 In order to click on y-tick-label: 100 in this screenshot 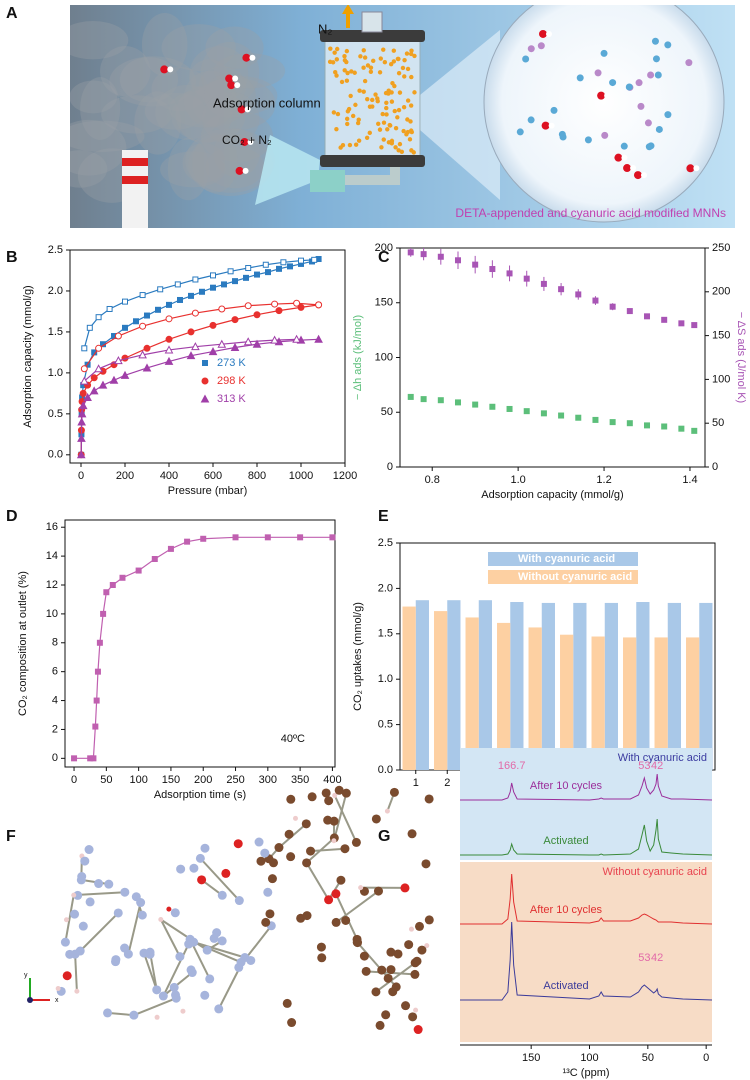, I will do `click(384, 357)`.